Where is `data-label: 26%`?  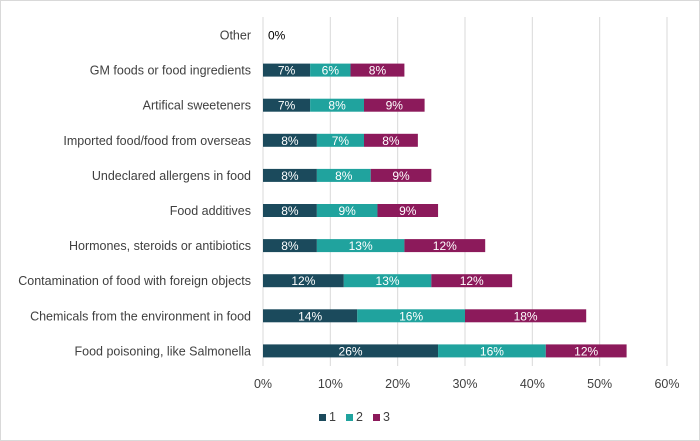
data-label: 26% is located at coordinates (351, 351).